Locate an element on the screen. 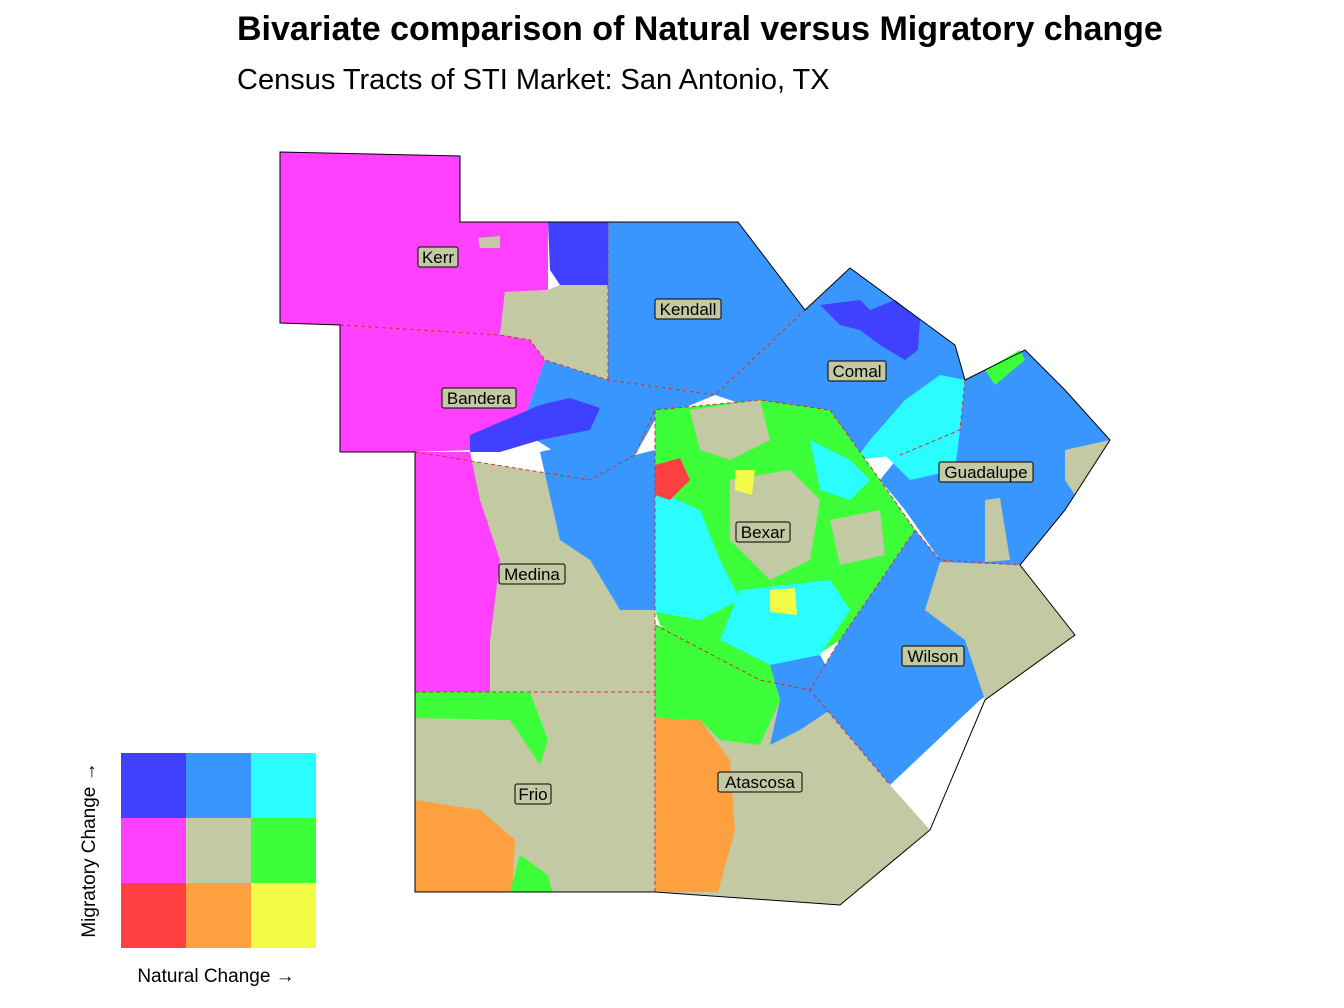 Image resolution: width=1344 pixels, height=1008 pixels. bexar-tract-cyan-east is located at coordinates (840, 470).